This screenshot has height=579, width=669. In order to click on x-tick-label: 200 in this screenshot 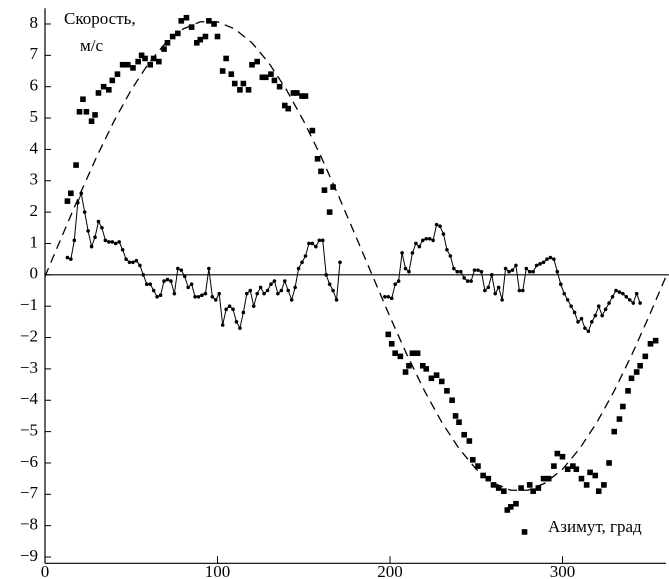, I will do `click(390, 570)`.